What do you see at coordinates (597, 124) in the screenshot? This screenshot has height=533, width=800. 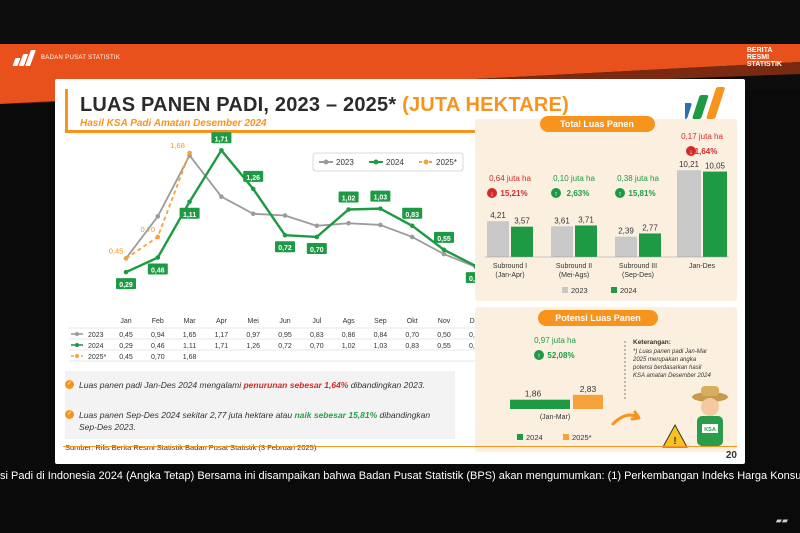 I see `total-title: Total Luas Panen` at bounding box center [597, 124].